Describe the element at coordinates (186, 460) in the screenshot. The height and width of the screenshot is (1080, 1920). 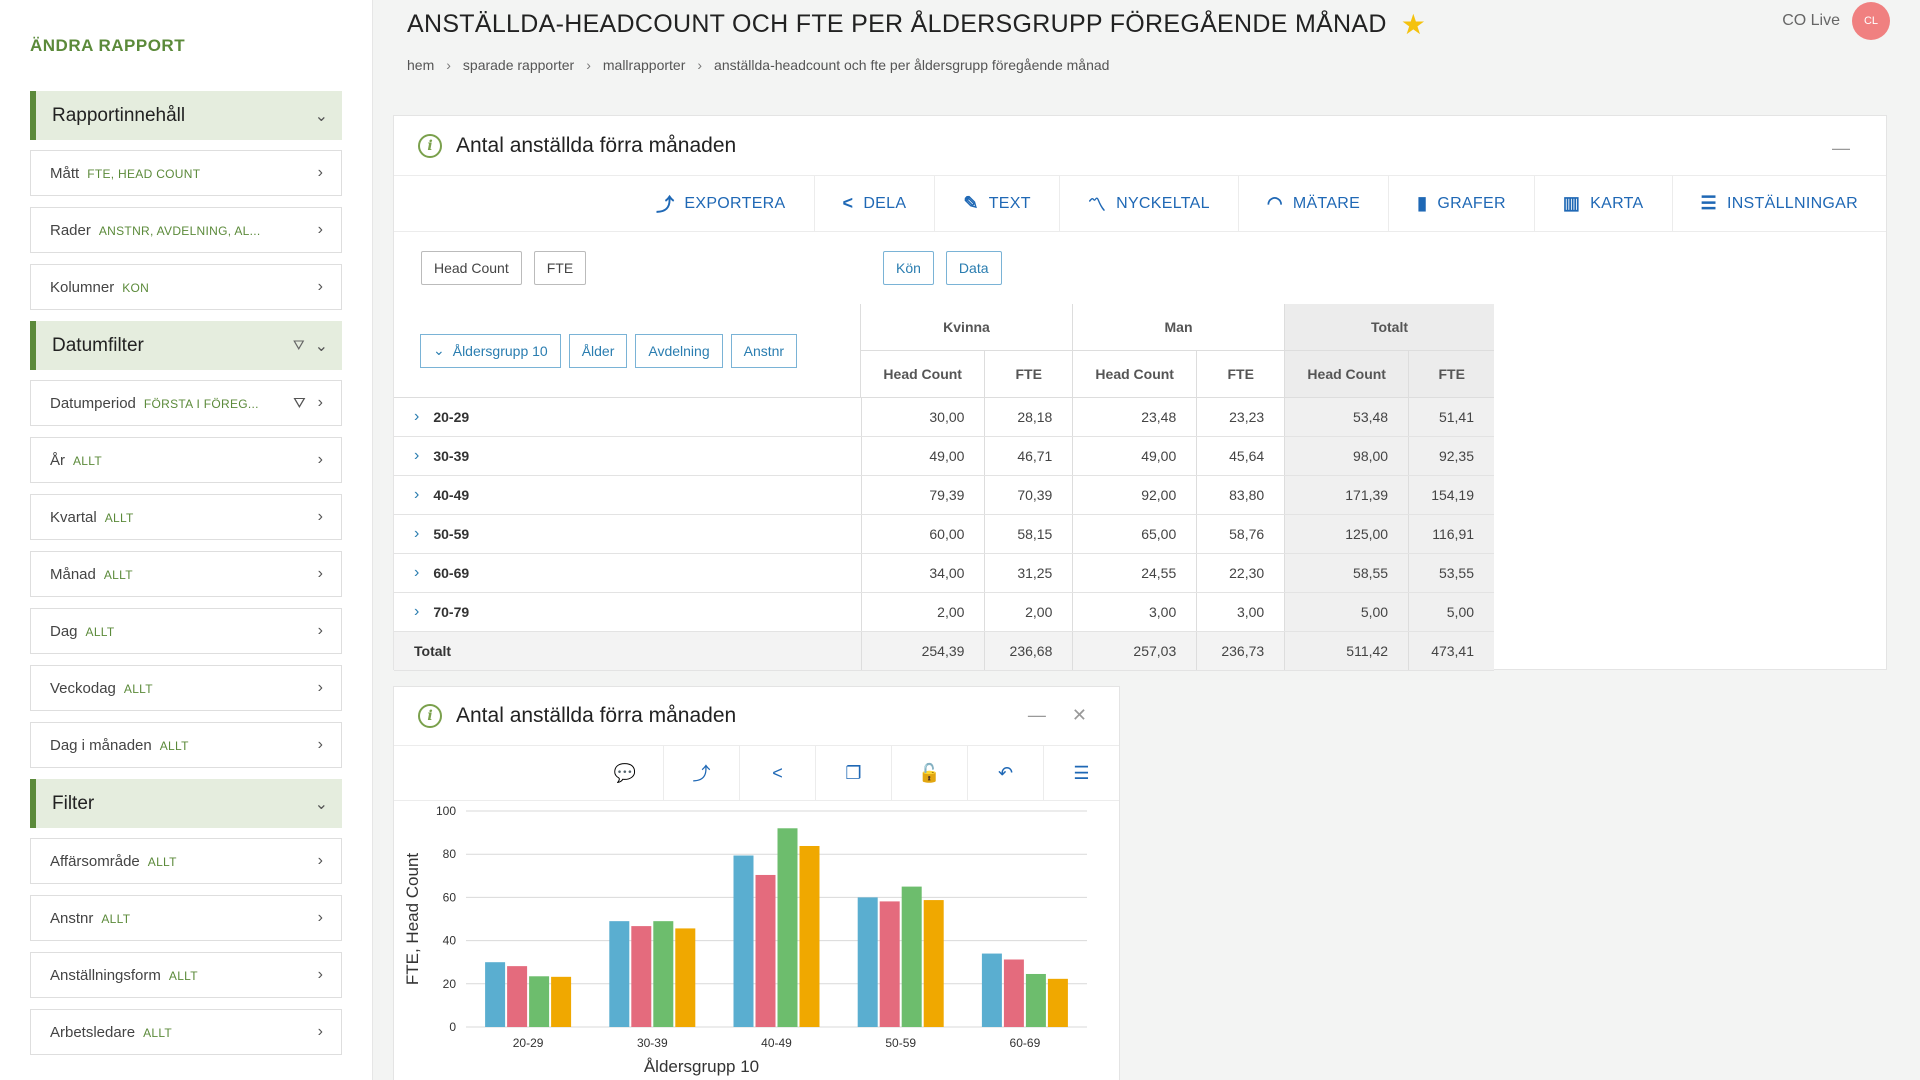
I see `sidebar-item: År ALLT ›` at that location.